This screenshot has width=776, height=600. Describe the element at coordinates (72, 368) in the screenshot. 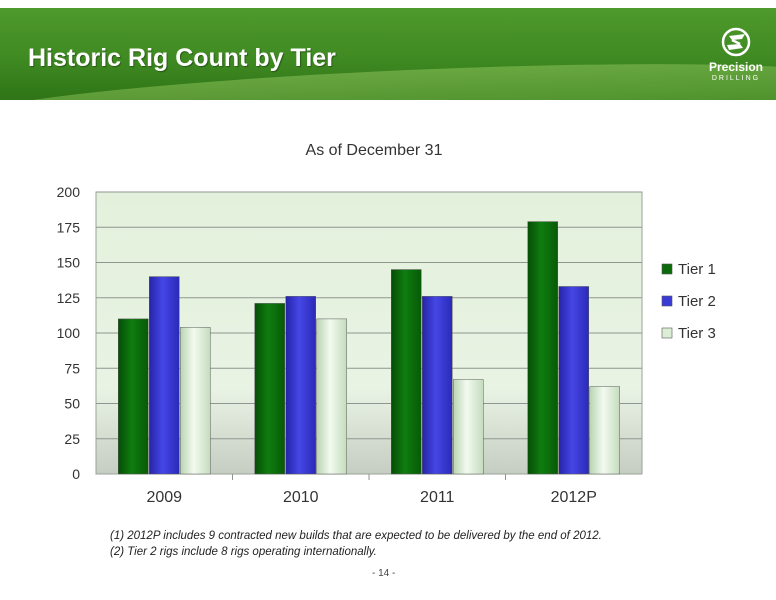

I see `y-tick-label: 75` at that location.